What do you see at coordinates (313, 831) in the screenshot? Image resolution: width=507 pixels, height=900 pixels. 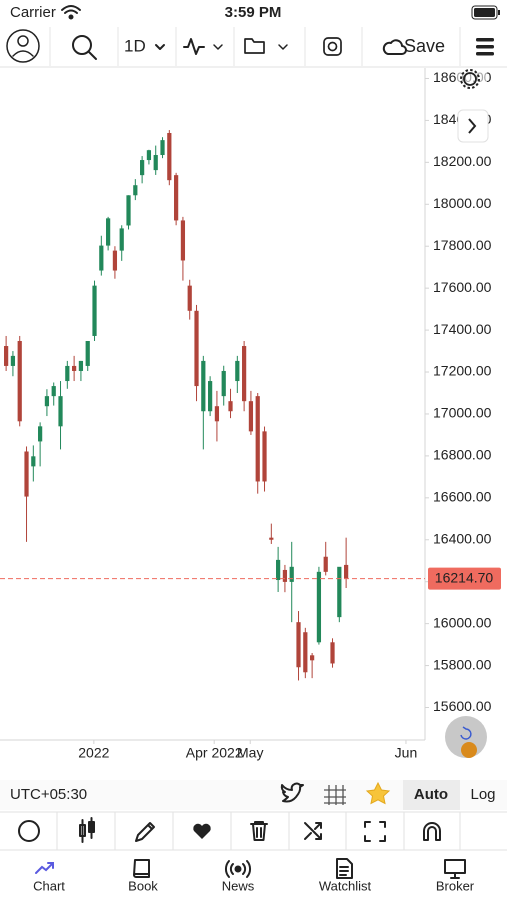 I see `compare-tool` at bounding box center [313, 831].